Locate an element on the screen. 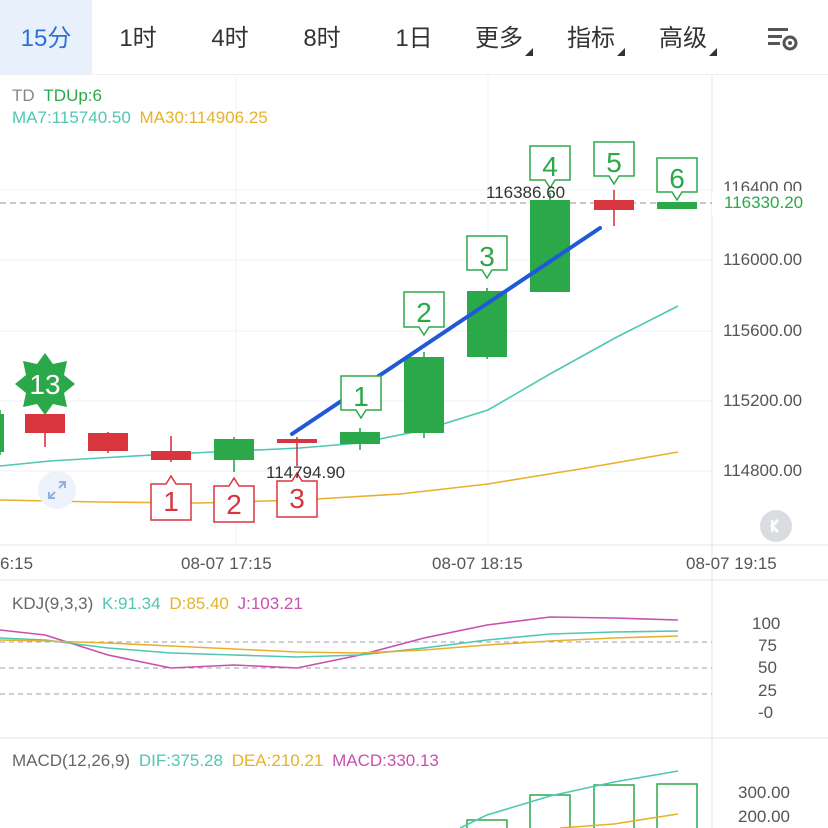 This screenshot has height=828, width=828. tab-label: 4时 is located at coordinates (230, 38).